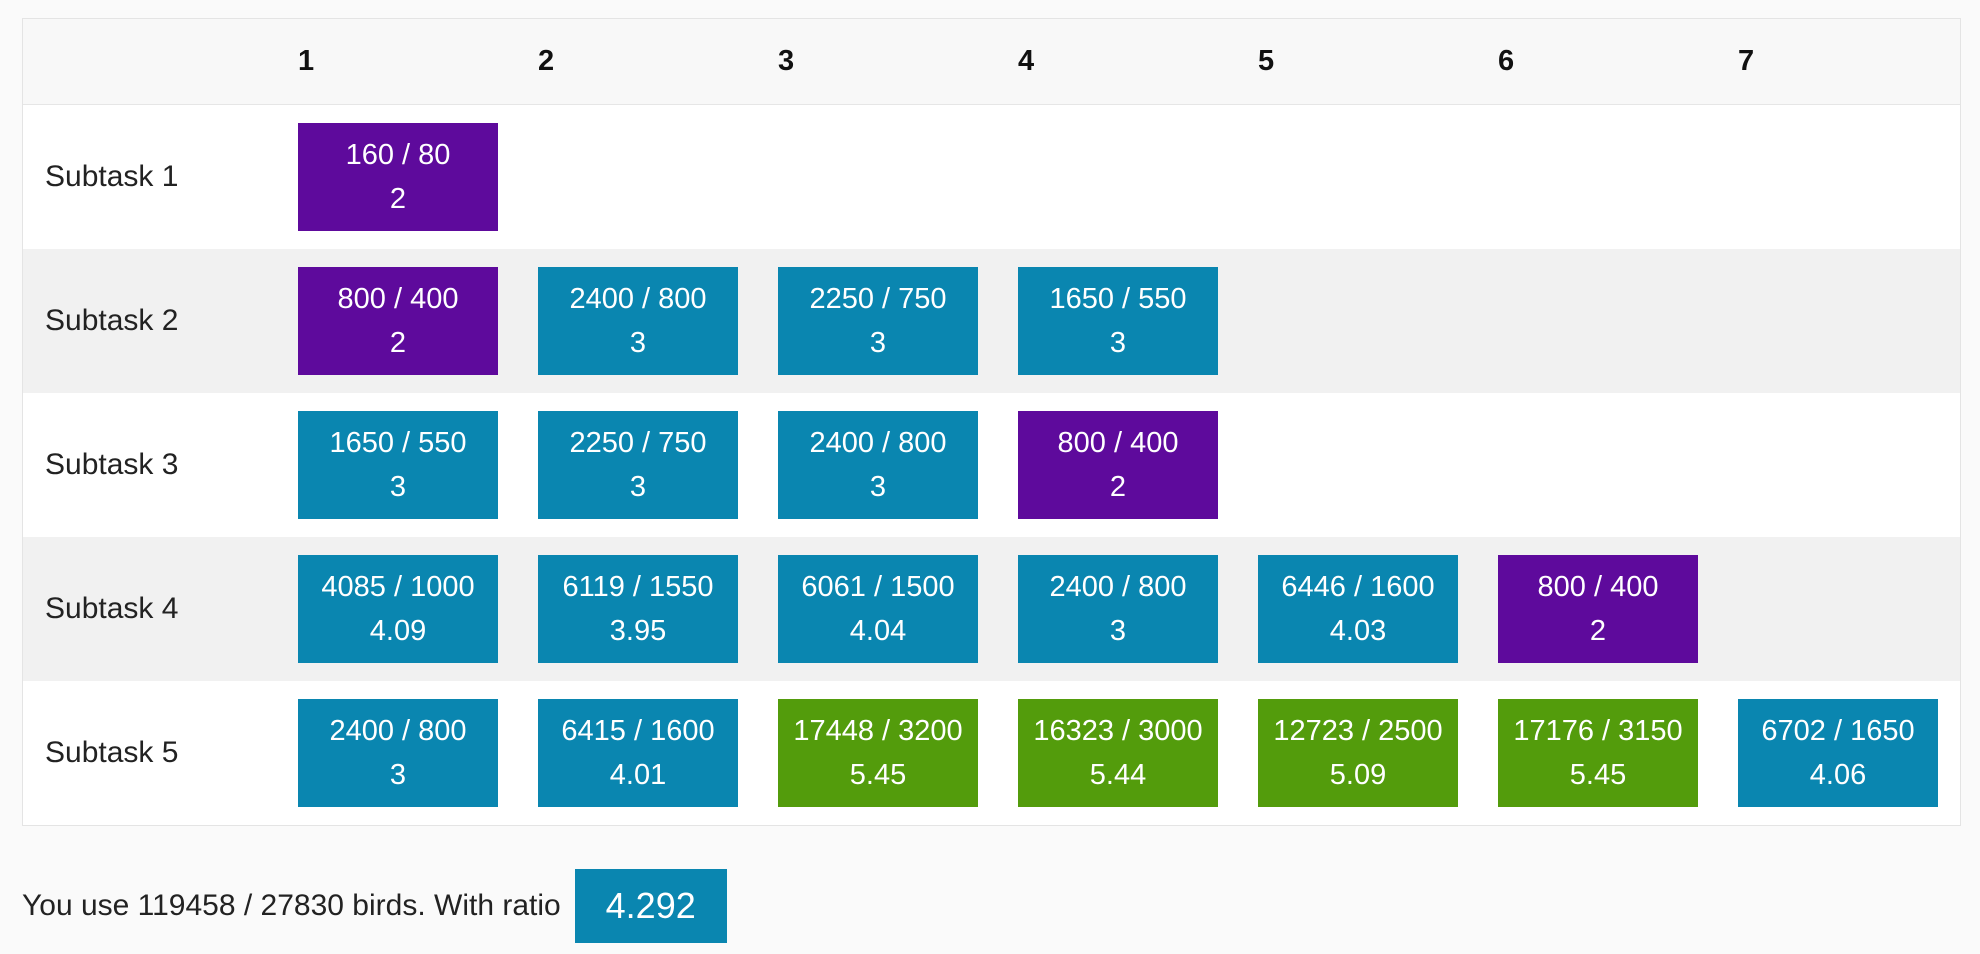 This screenshot has width=1980, height=954. I want to click on grid-cell: 16323 / 3000 5.44, so click(1138, 753).